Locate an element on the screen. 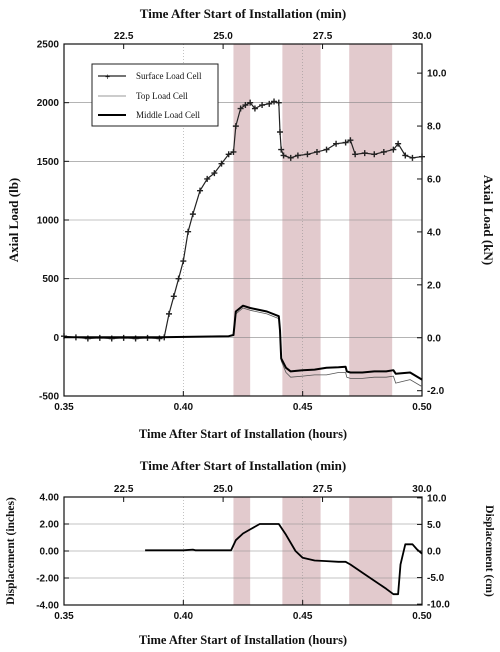  top-y2-tick-label-5: 8.0 is located at coordinates (434, 127).